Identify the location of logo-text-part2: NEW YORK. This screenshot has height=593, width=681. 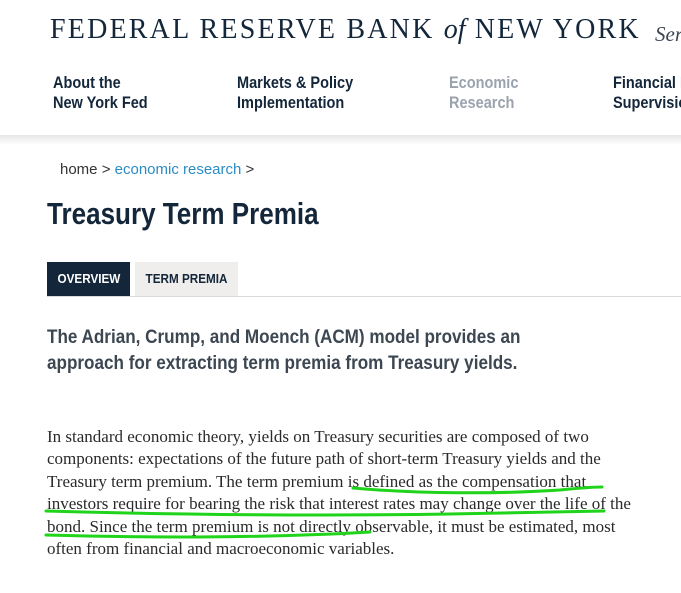
(557, 29).